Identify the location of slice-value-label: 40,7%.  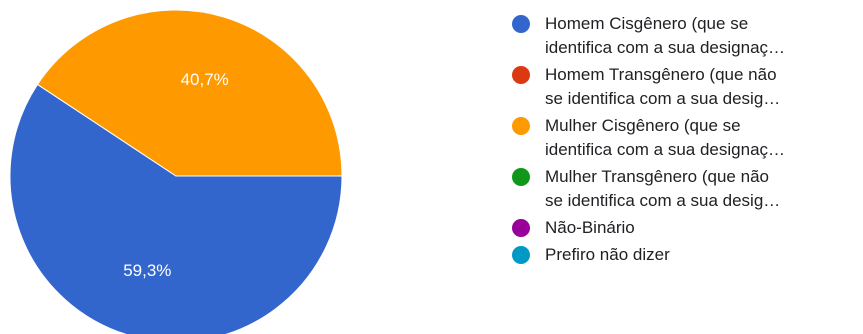
(205, 79).